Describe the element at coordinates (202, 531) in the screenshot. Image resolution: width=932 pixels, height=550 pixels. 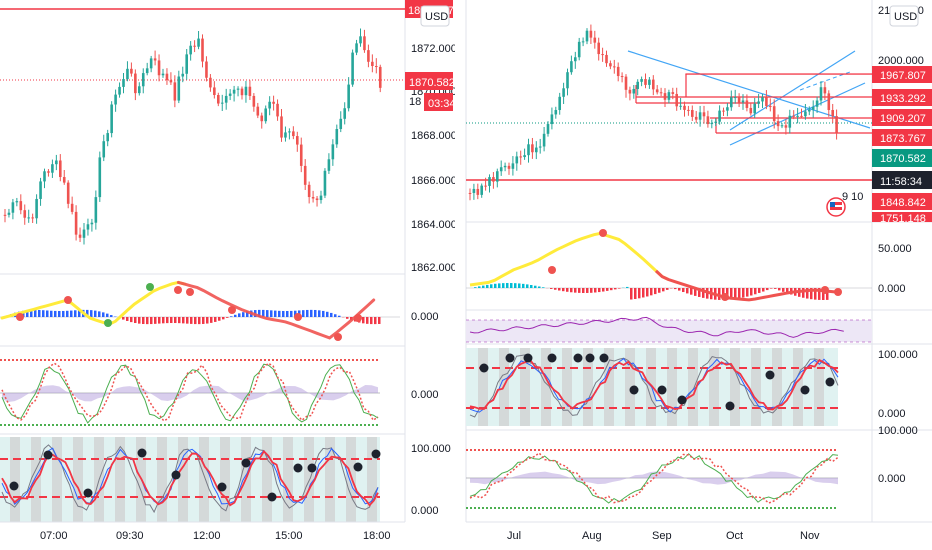
I see `left-time-axis: 07:00 09:30 12:00 15:00 18:00` at that location.